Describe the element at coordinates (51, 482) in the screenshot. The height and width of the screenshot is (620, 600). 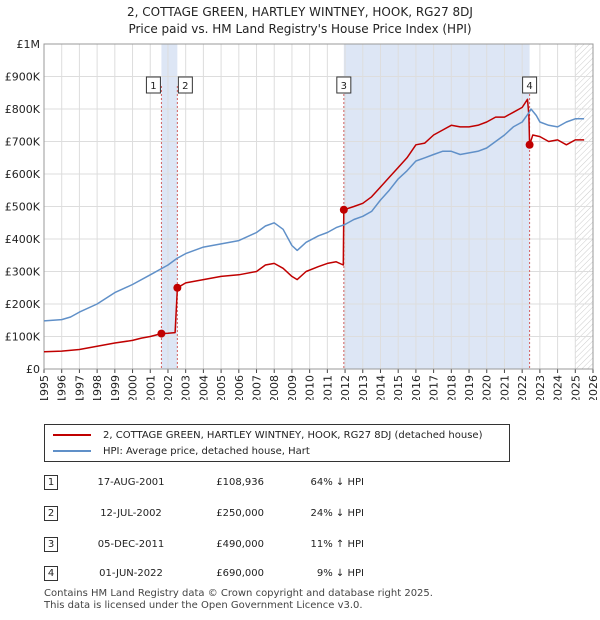
I see `sale-badge: 1` at that location.